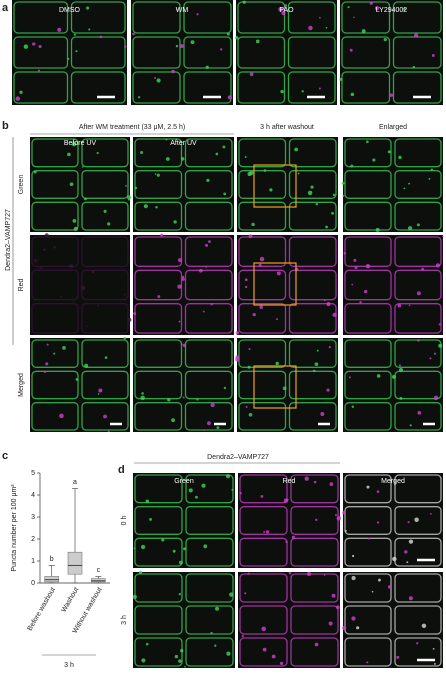  I want to click on x-tick-label: Washout, so click(71, 599).